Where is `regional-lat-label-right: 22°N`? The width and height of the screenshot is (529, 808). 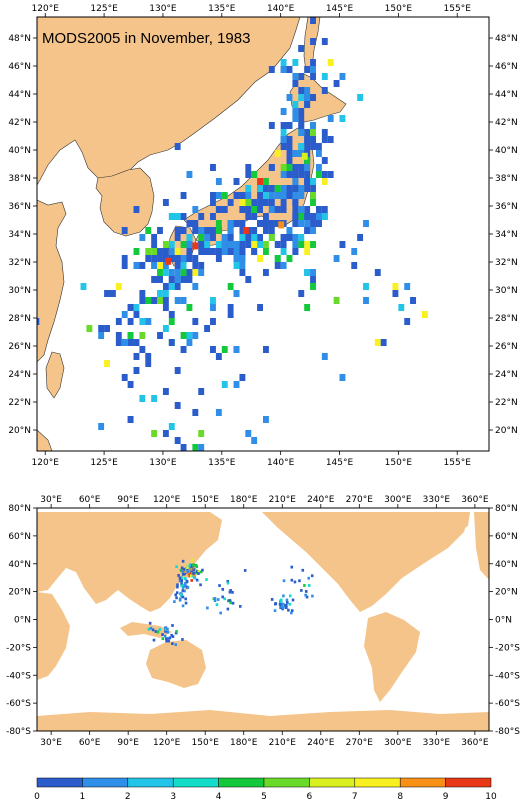
regional-lat-label-right: 22°N is located at coordinates (506, 403).